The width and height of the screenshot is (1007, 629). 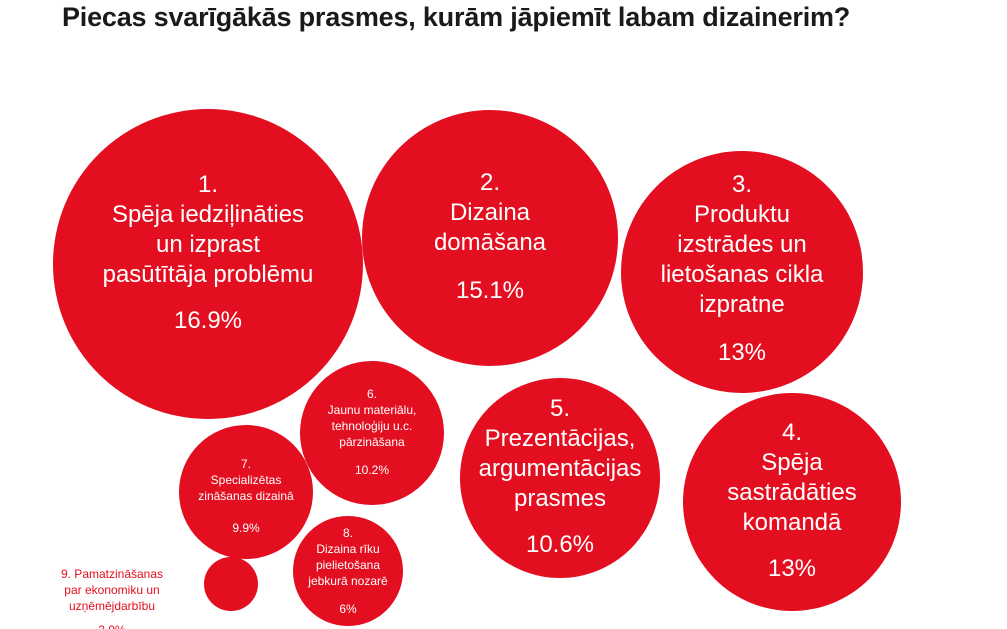 What do you see at coordinates (347, 581) in the screenshot?
I see `bubble-8-label-line: jebkurā nozarē` at bounding box center [347, 581].